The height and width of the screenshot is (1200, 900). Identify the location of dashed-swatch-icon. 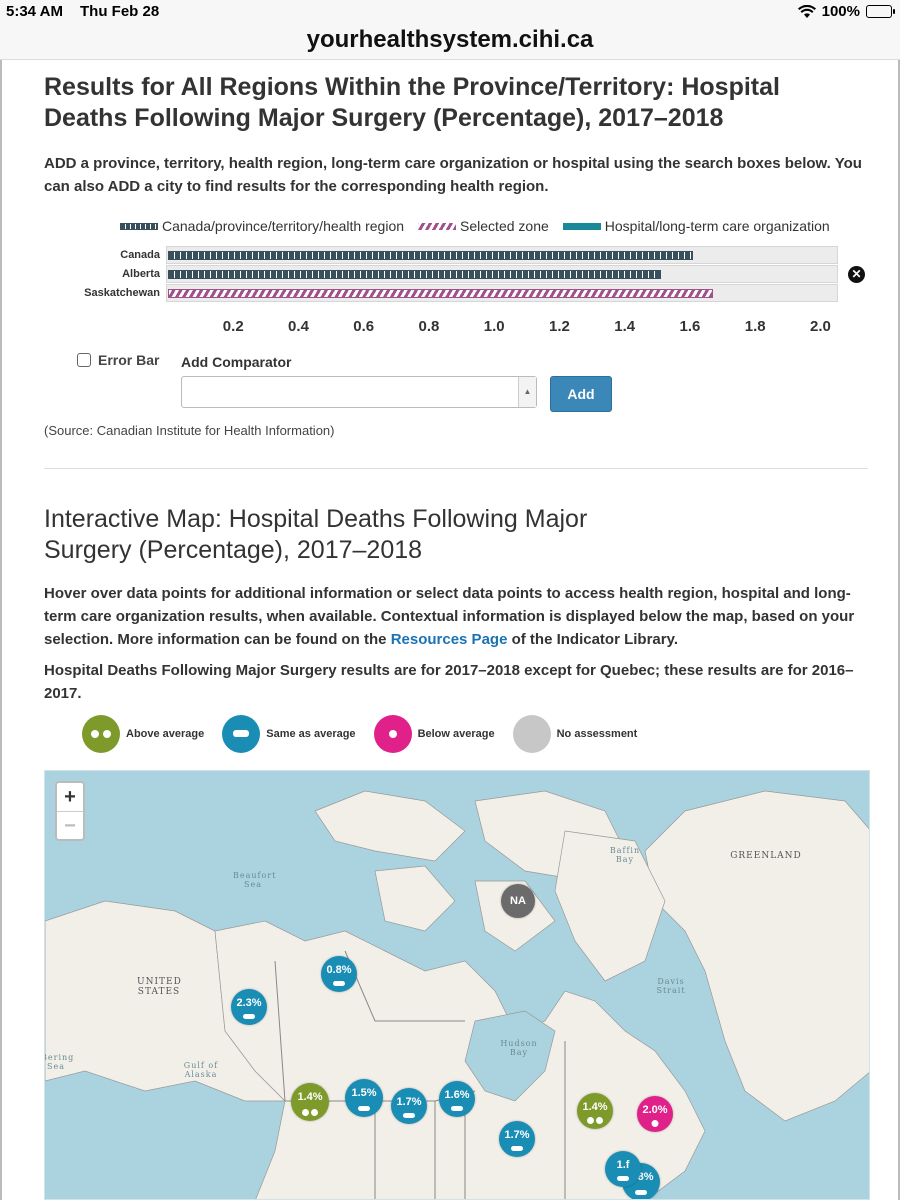
(139, 226).